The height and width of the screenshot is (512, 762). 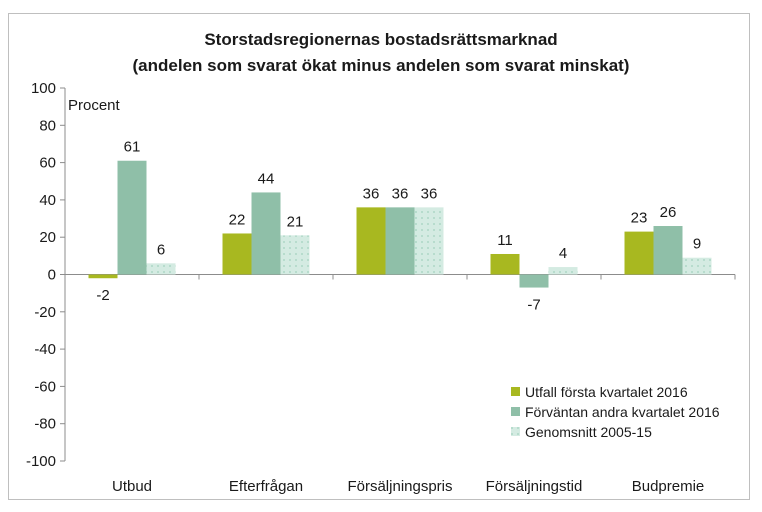 What do you see at coordinates (47, 125) in the screenshot?
I see `y-tick-label: 80` at bounding box center [47, 125].